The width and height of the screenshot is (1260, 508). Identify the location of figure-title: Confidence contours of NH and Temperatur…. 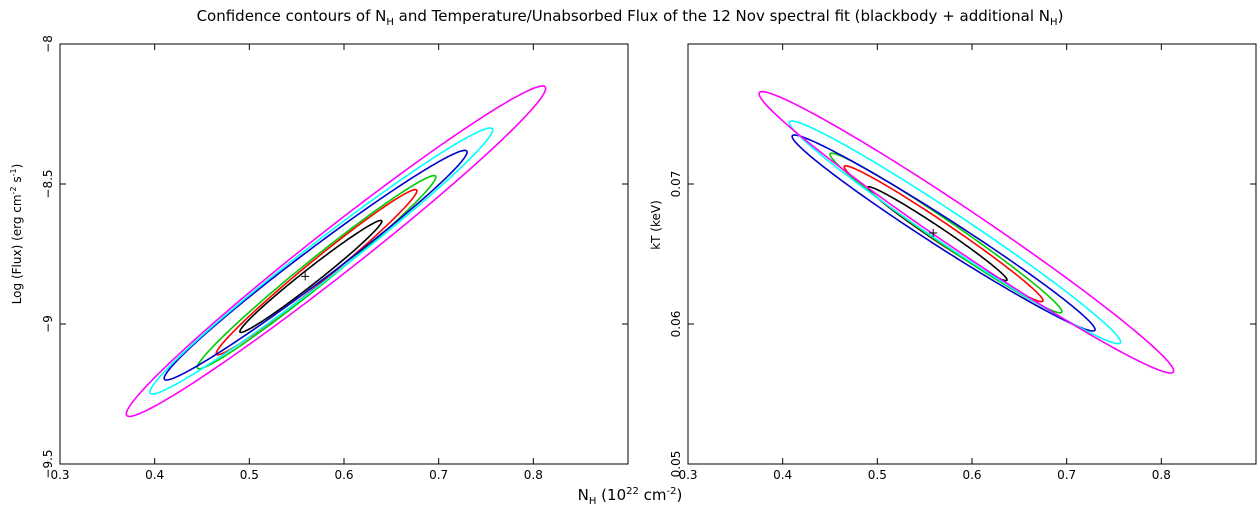
(630, 17).